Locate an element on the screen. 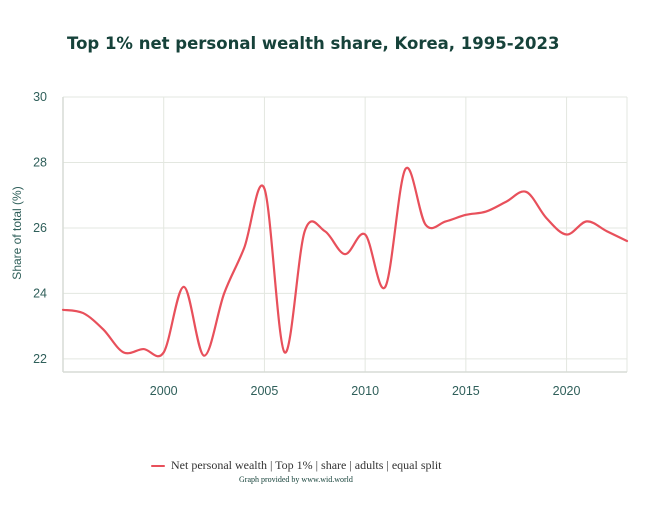  legend-swatch is located at coordinates (158, 465).